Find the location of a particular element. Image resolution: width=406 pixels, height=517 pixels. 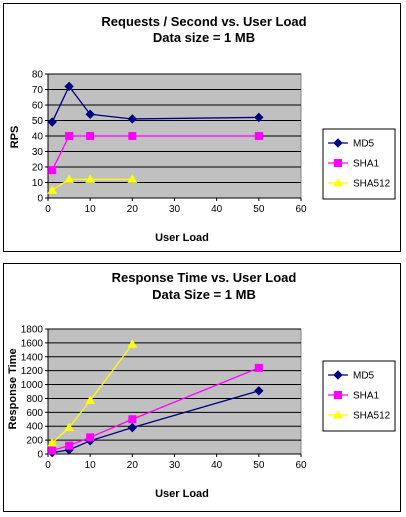

y-tick-label: 60 is located at coordinates (38, 106).